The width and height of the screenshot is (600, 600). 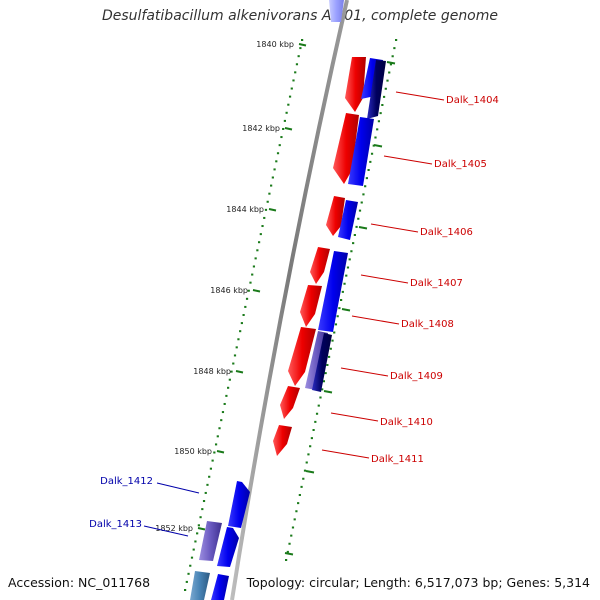 What do you see at coordinates (229, 290) in the screenshot?
I see `tick-label: 1846 kbp` at bounding box center [229, 290].